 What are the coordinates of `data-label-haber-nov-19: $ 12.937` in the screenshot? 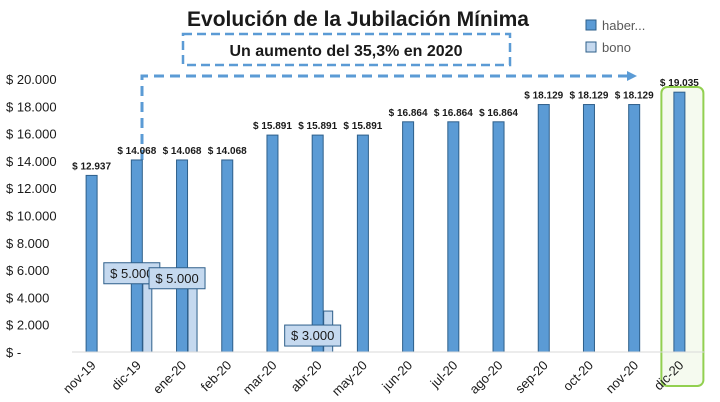 It's located at (91, 166).